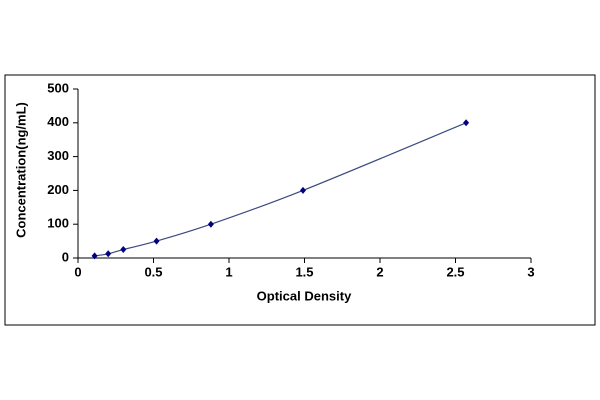 This screenshot has width=600, height=400. I want to click on x-tick-label: 0, so click(77, 271).